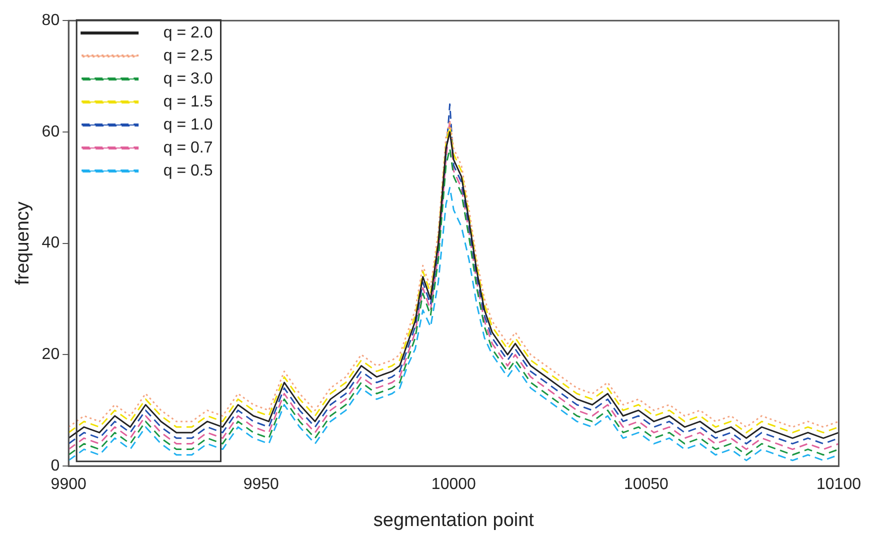  What do you see at coordinates (454, 520) in the screenshot?
I see `x-axis-title: segmentation point` at bounding box center [454, 520].